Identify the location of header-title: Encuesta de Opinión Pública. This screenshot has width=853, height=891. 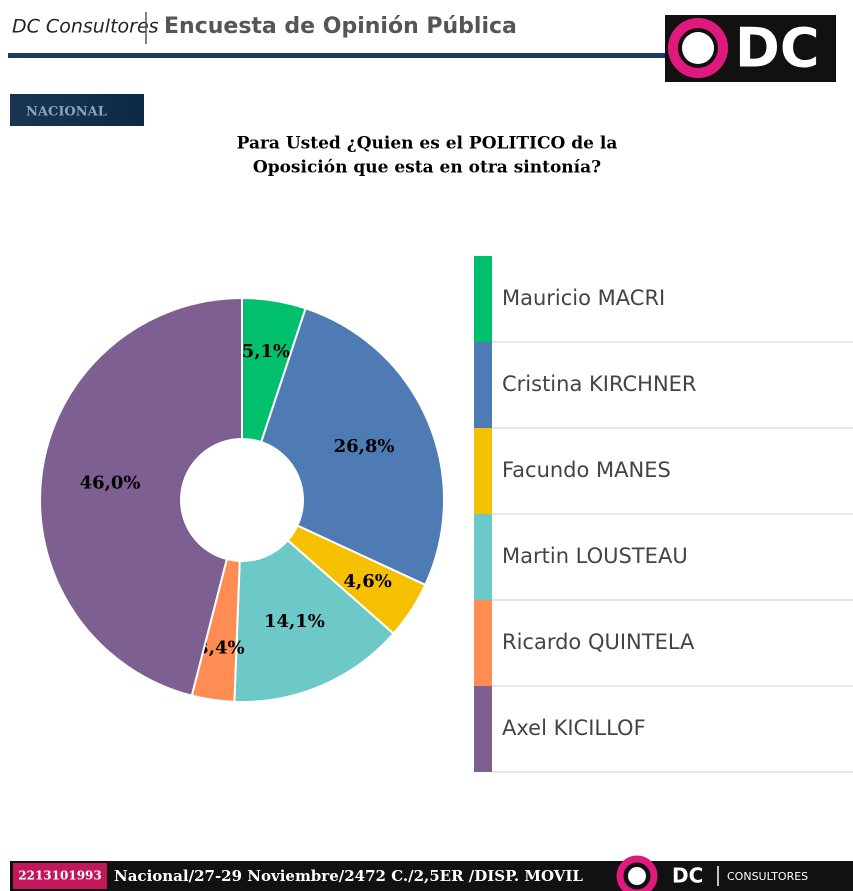
(340, 26).